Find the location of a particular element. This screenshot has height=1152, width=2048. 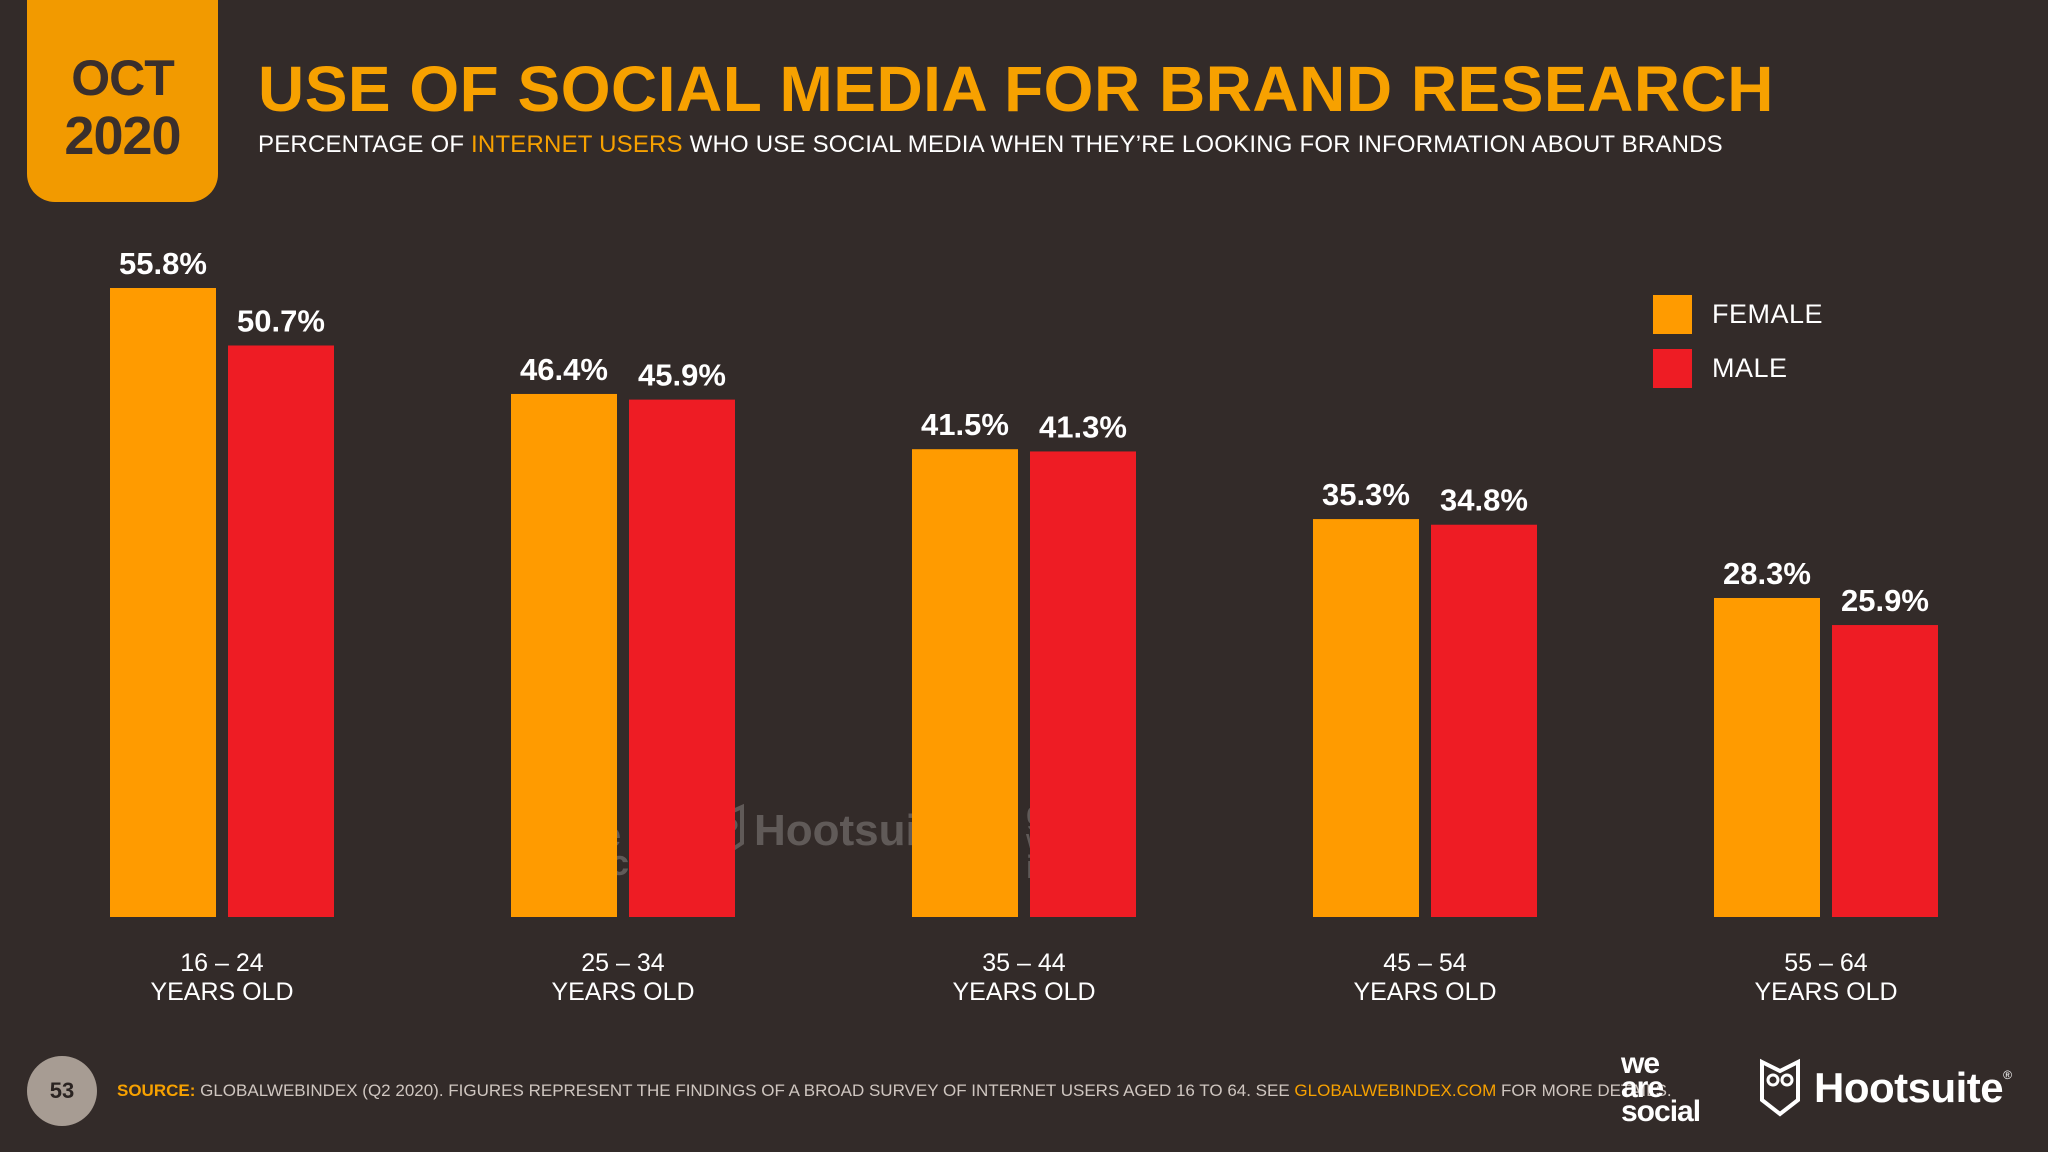

we-are-social-logo: we are social is located at coordinates (1661, 1087).